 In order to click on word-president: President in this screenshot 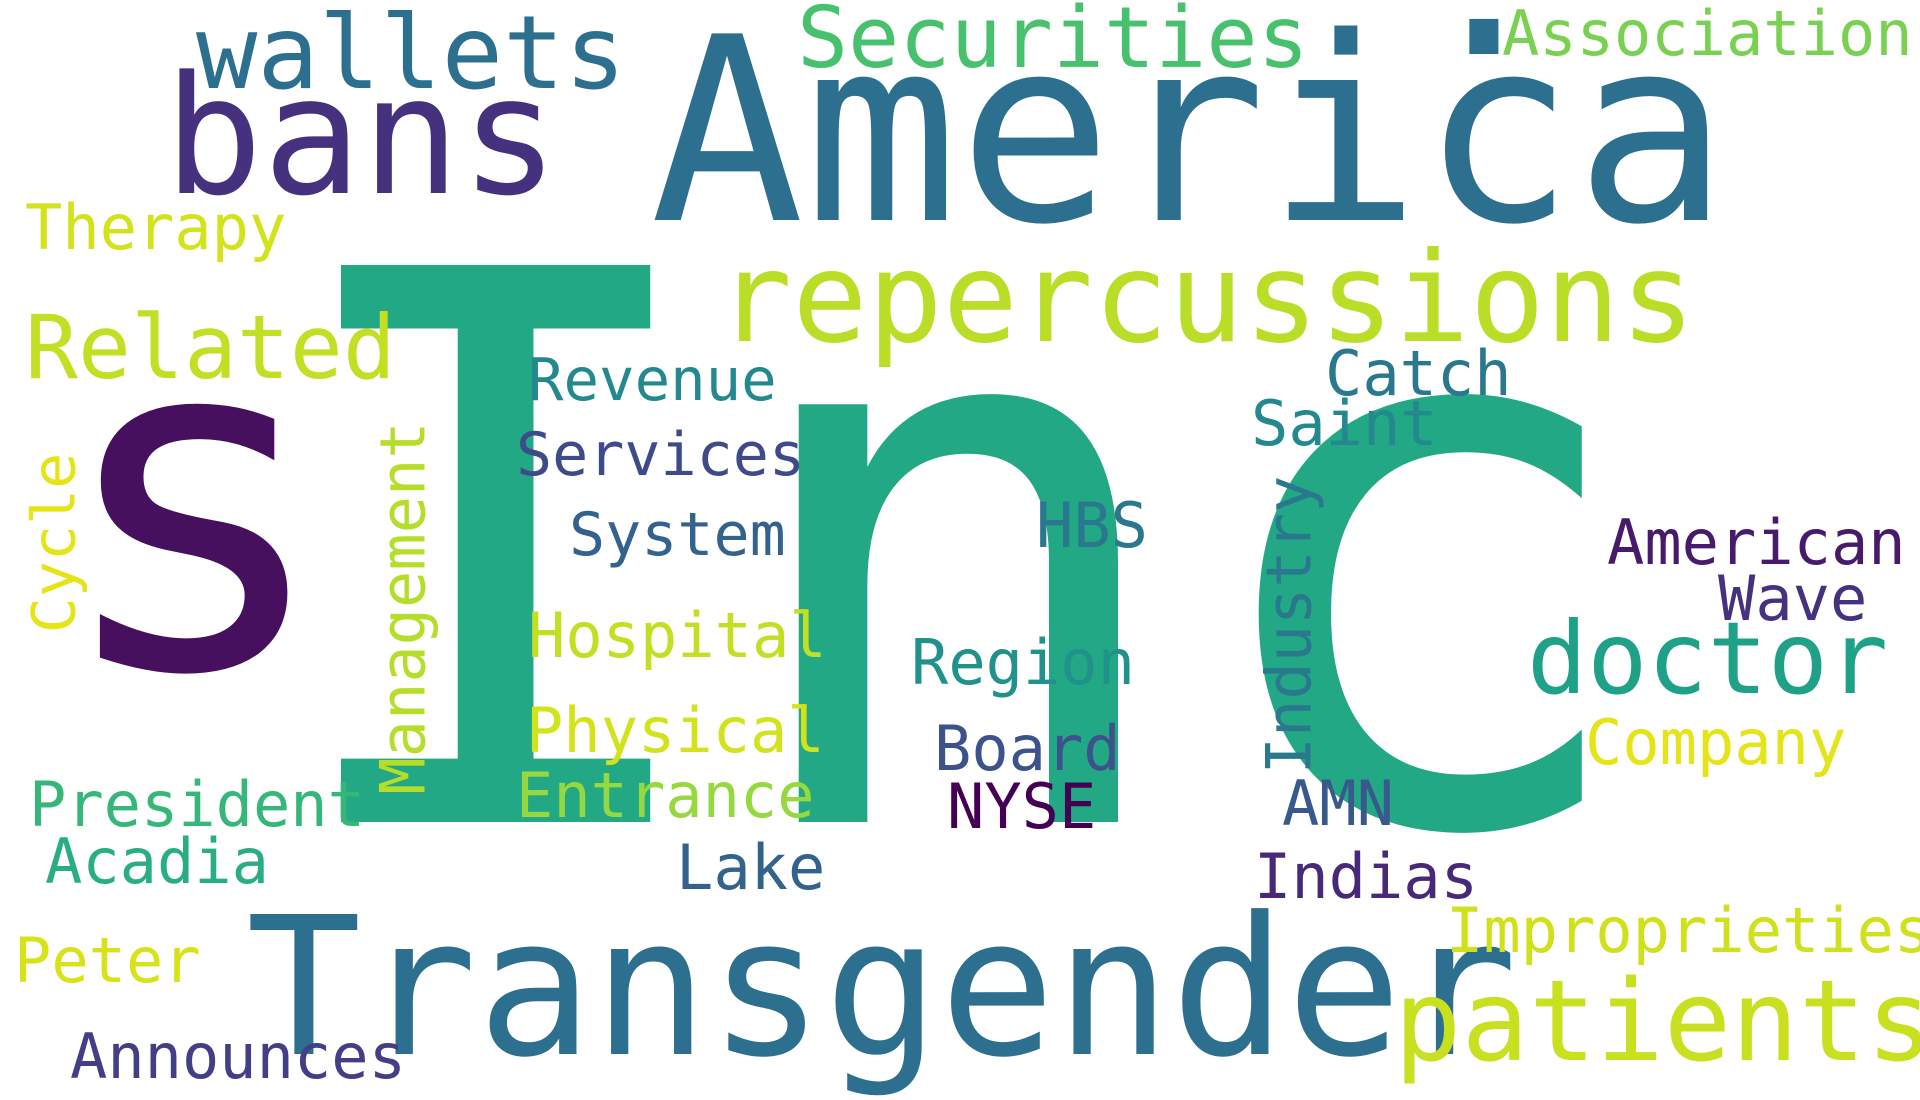, I will do `click(197, 804)`.